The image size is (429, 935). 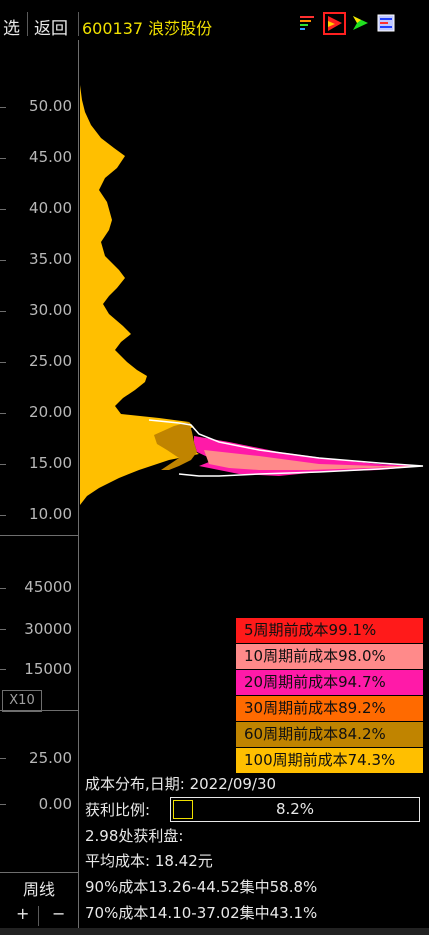 I want to click on price-tick: 30.00, so click(x=50, y=310).